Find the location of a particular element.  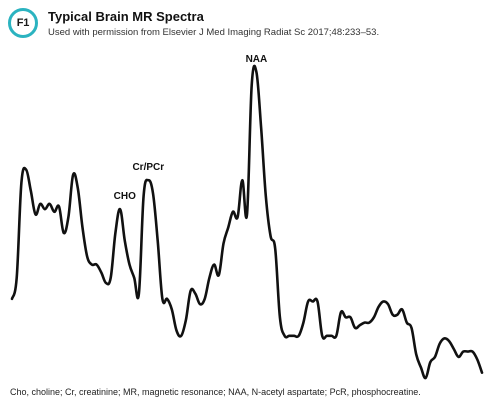

figure-badge-label: F1 is located at coordinates (23, 23).